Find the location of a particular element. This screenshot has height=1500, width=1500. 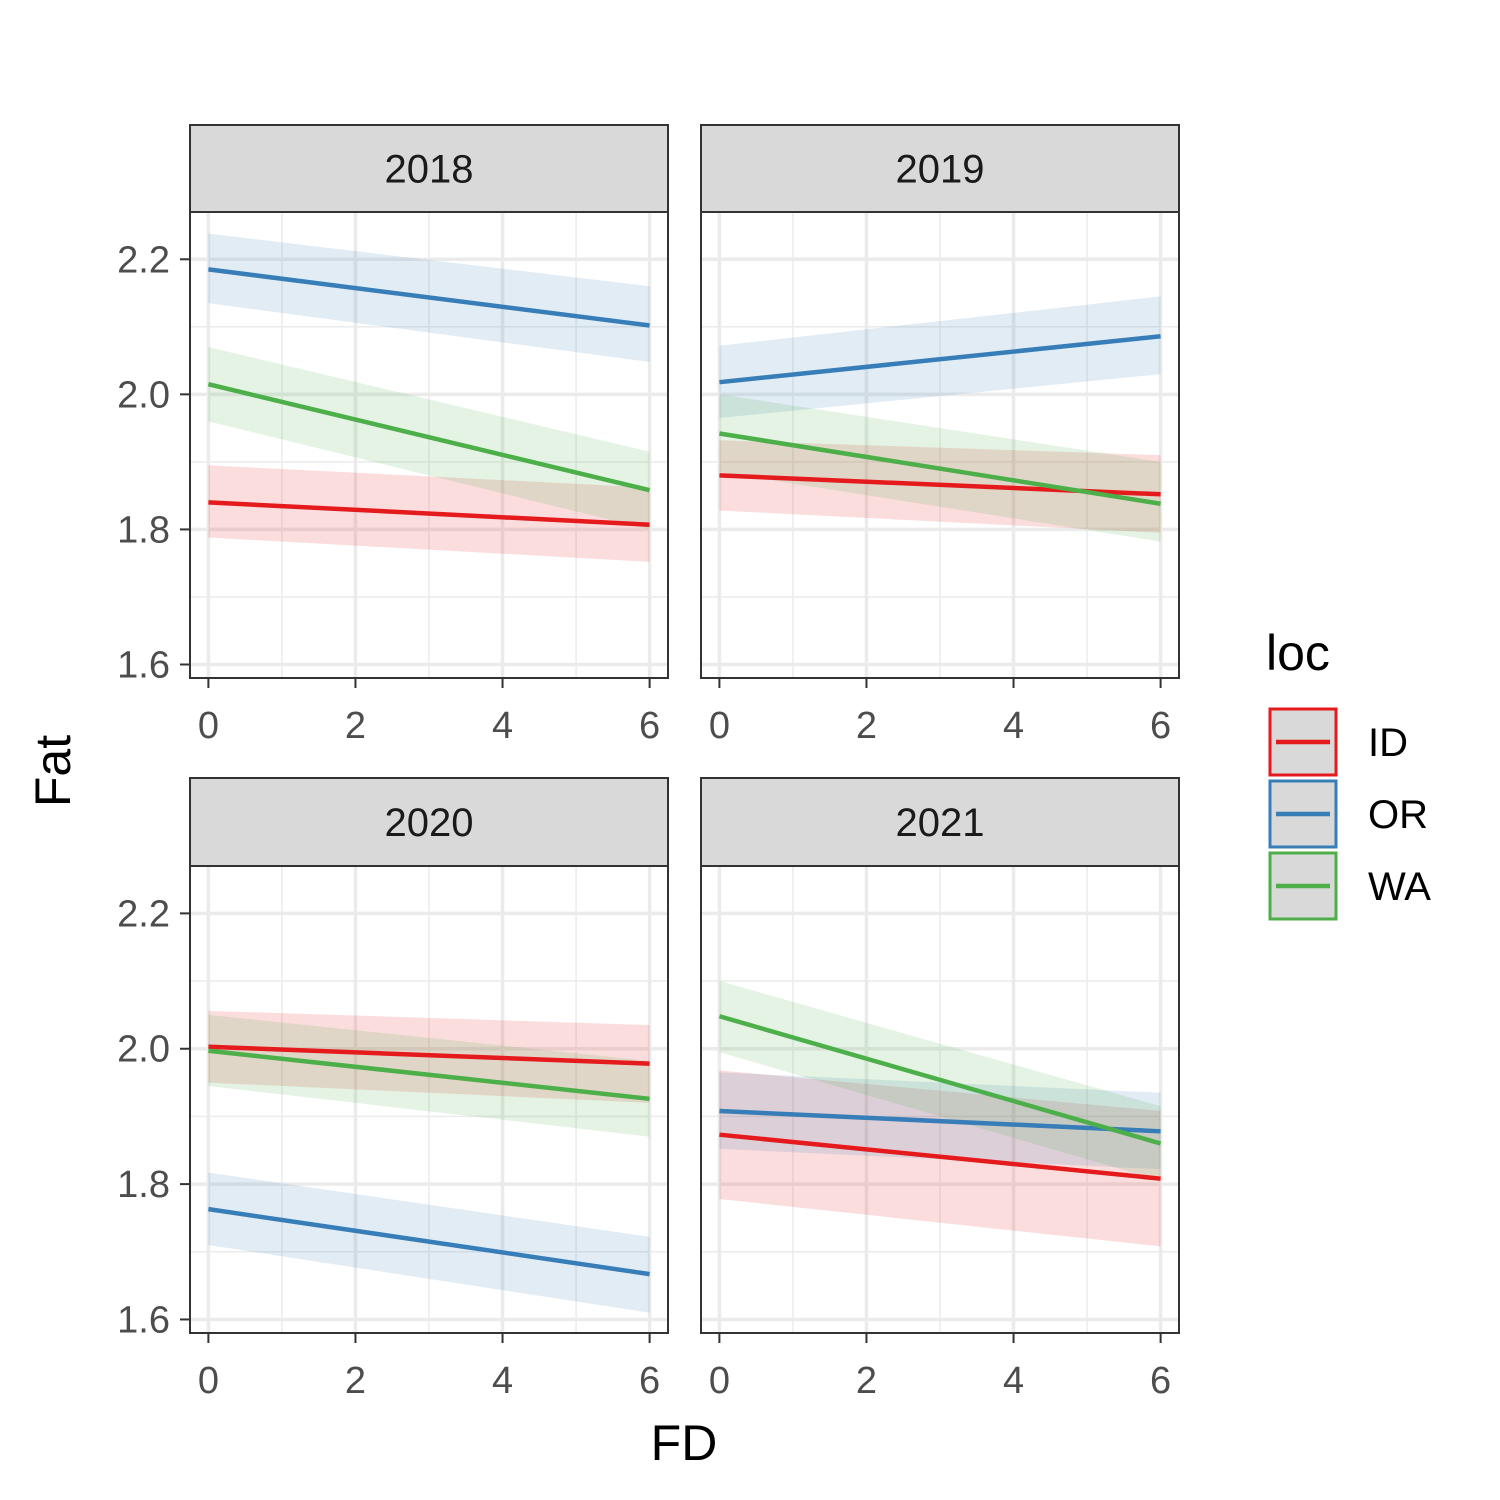

legend-item-WA: WA is located at coordinates (1349, 886).